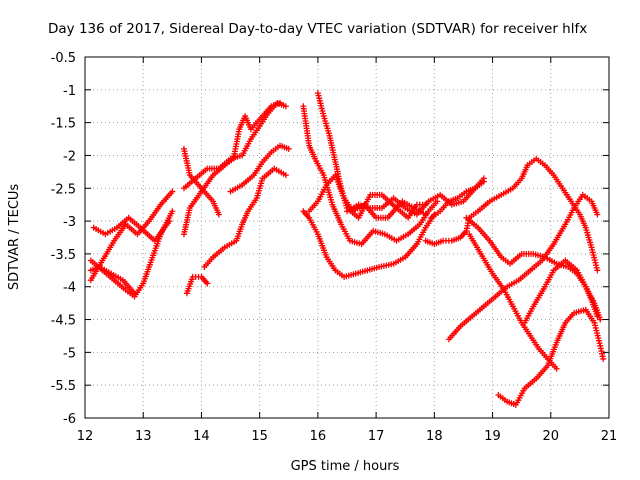 The height and width of the screenshot is (480, 640). What do you see at coordinates (69, 222) in the screenshot?
I see `y-tick-label: -3` at bounding box center [69, 222].